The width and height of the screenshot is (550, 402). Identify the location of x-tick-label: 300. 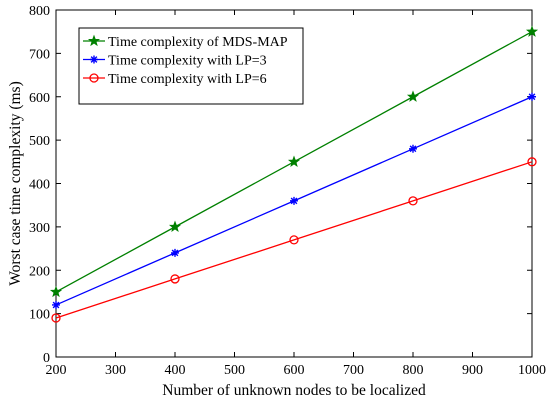
(115, 370).